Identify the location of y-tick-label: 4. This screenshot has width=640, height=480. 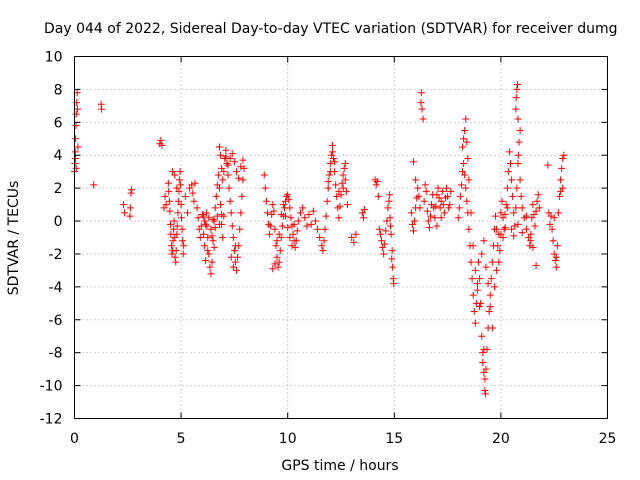
(58, 156).